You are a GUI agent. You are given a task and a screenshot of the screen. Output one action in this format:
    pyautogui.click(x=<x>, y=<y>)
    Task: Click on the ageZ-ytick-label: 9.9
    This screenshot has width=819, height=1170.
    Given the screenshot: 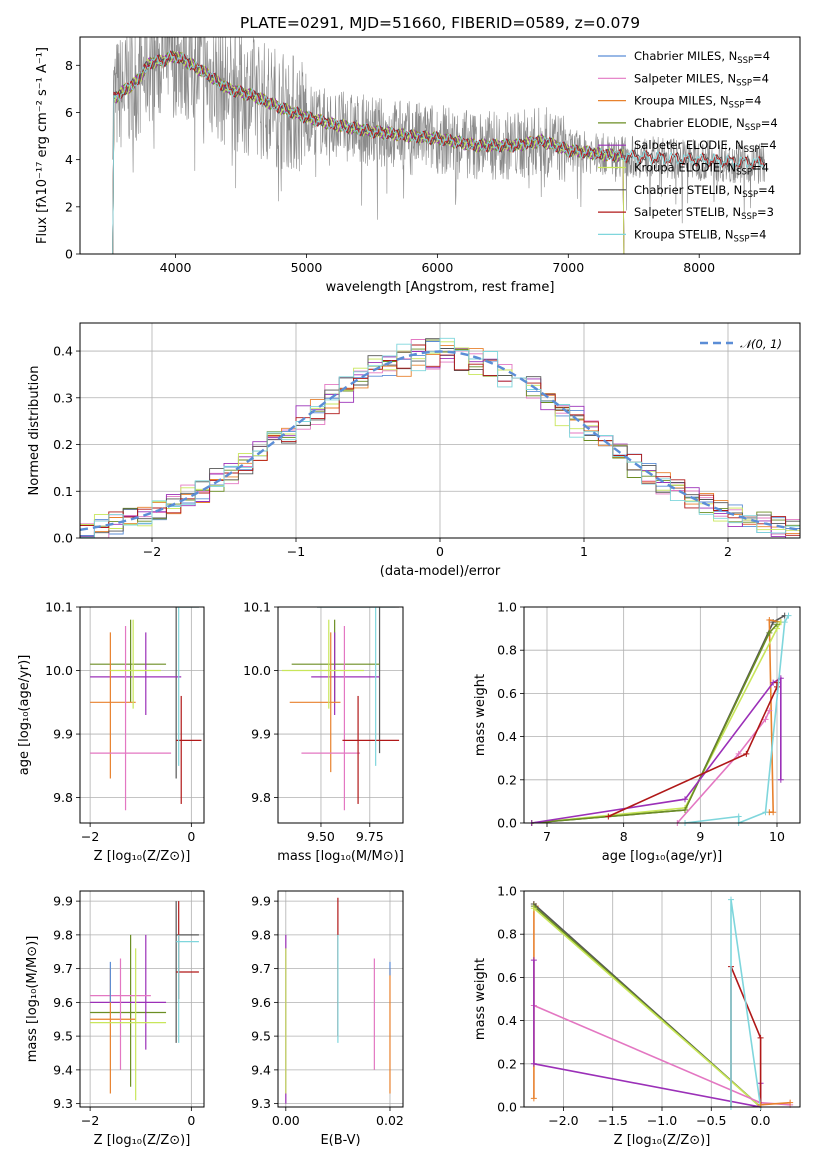 What is the action you would take?
    pyautogui.click(x=63, y=734)
    